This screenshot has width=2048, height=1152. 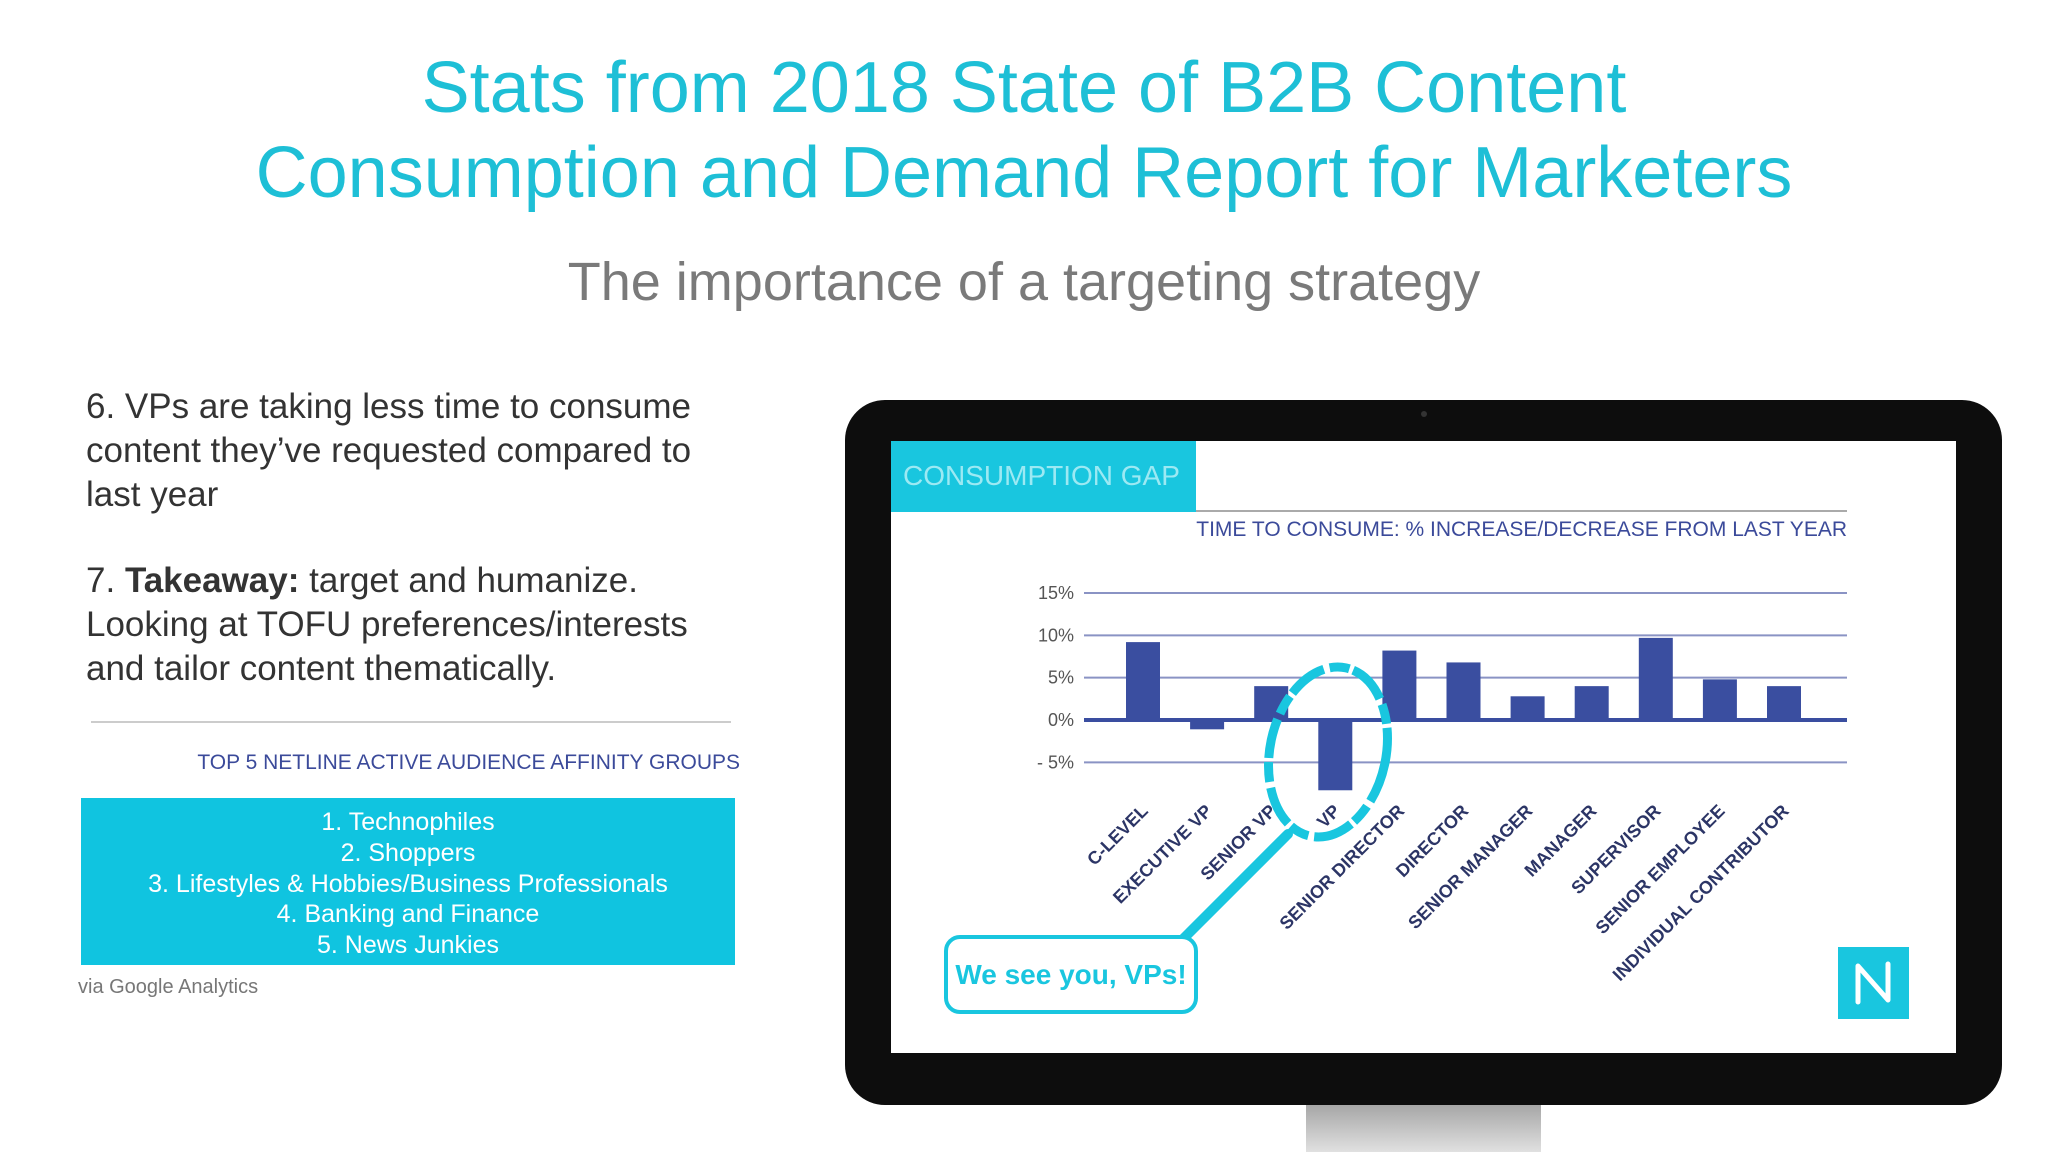 I want to click on annotation: We see you, VPs!, so click(x=1070, y=974).